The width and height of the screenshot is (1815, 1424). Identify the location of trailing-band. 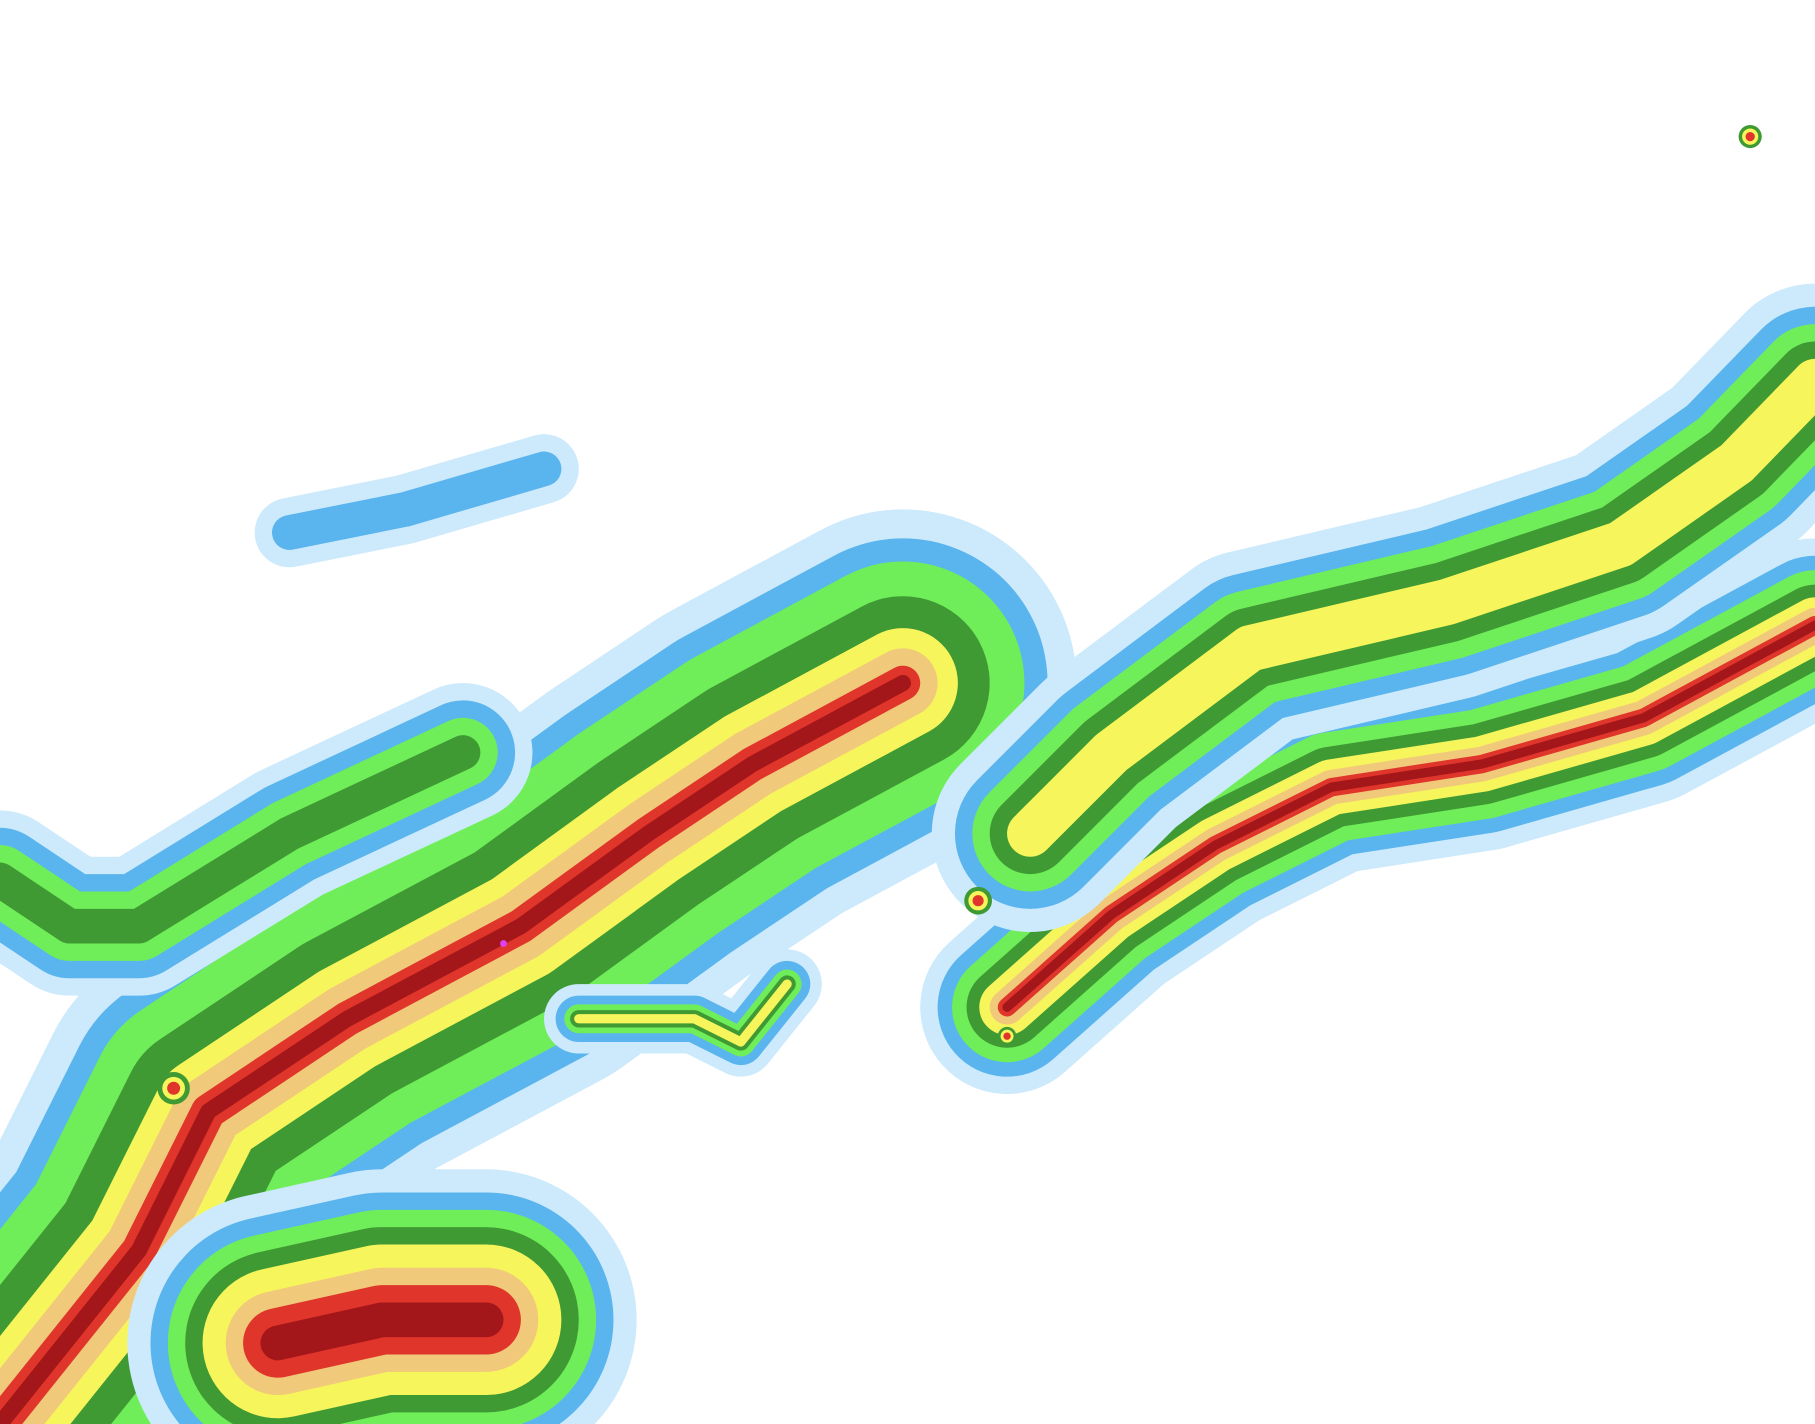
(683, 1013).